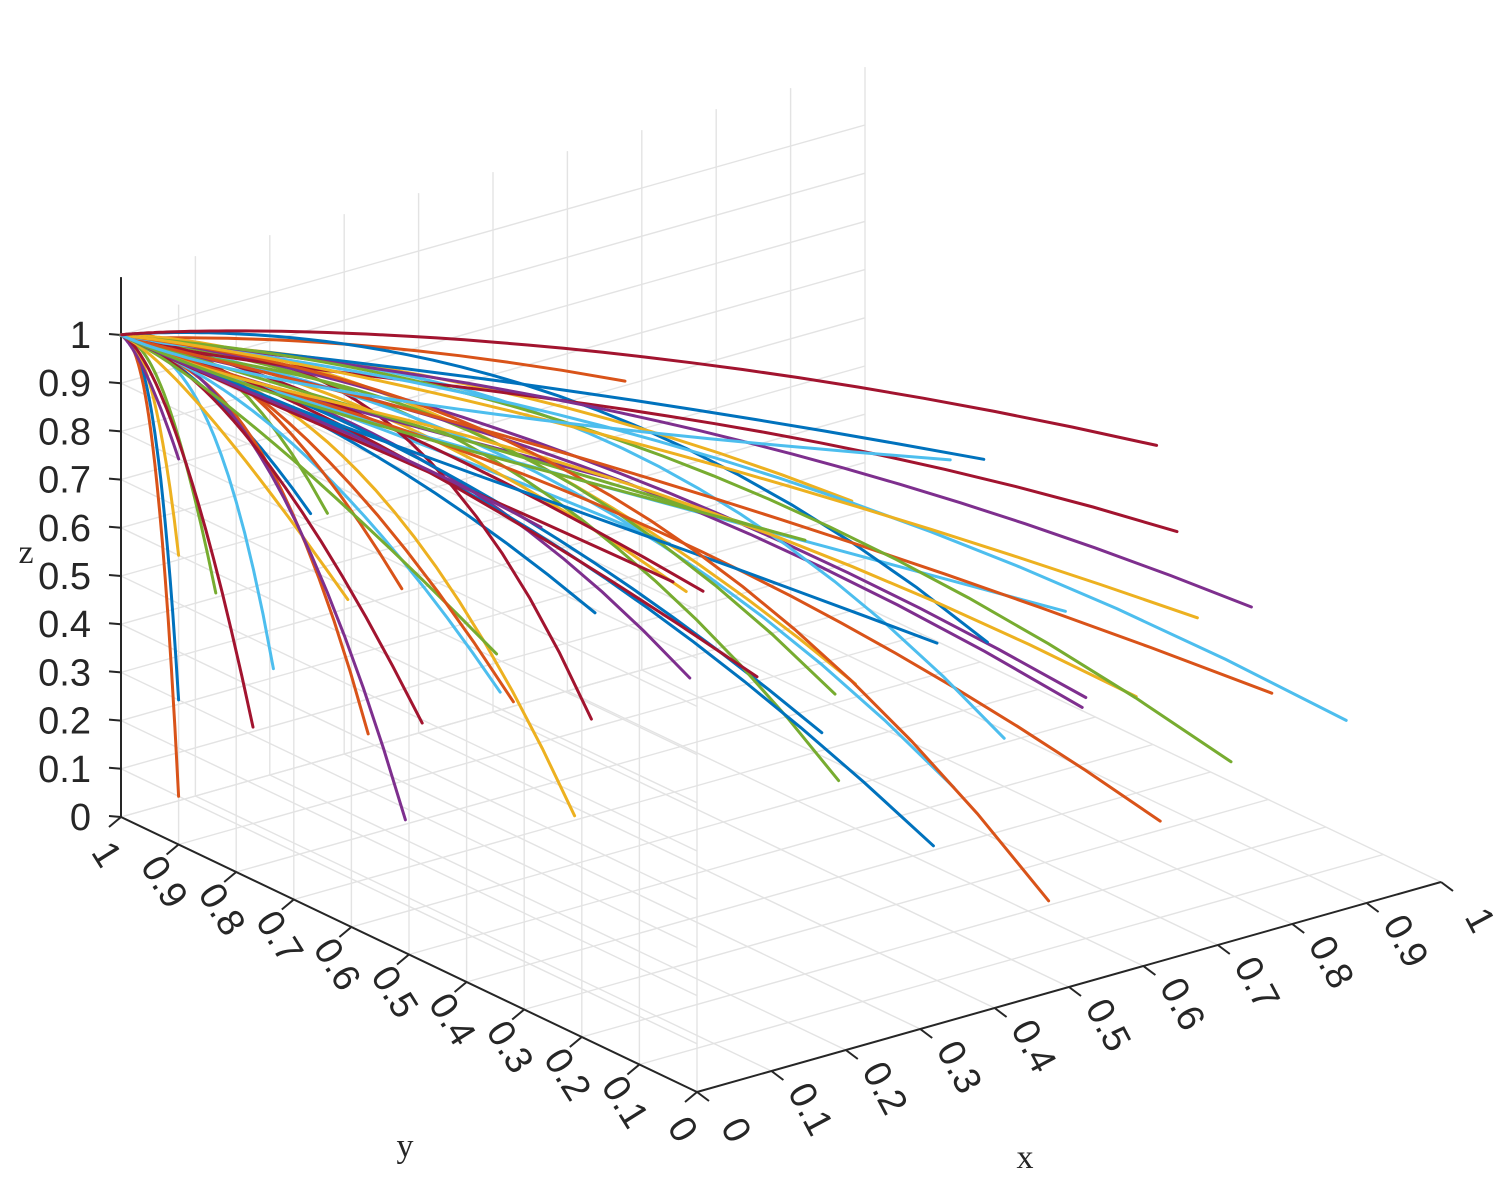 Image resolution: width=1509 pixels, height=1192 pixels. I want to click on y-tick-label: 0.4, so click(452, 1019).